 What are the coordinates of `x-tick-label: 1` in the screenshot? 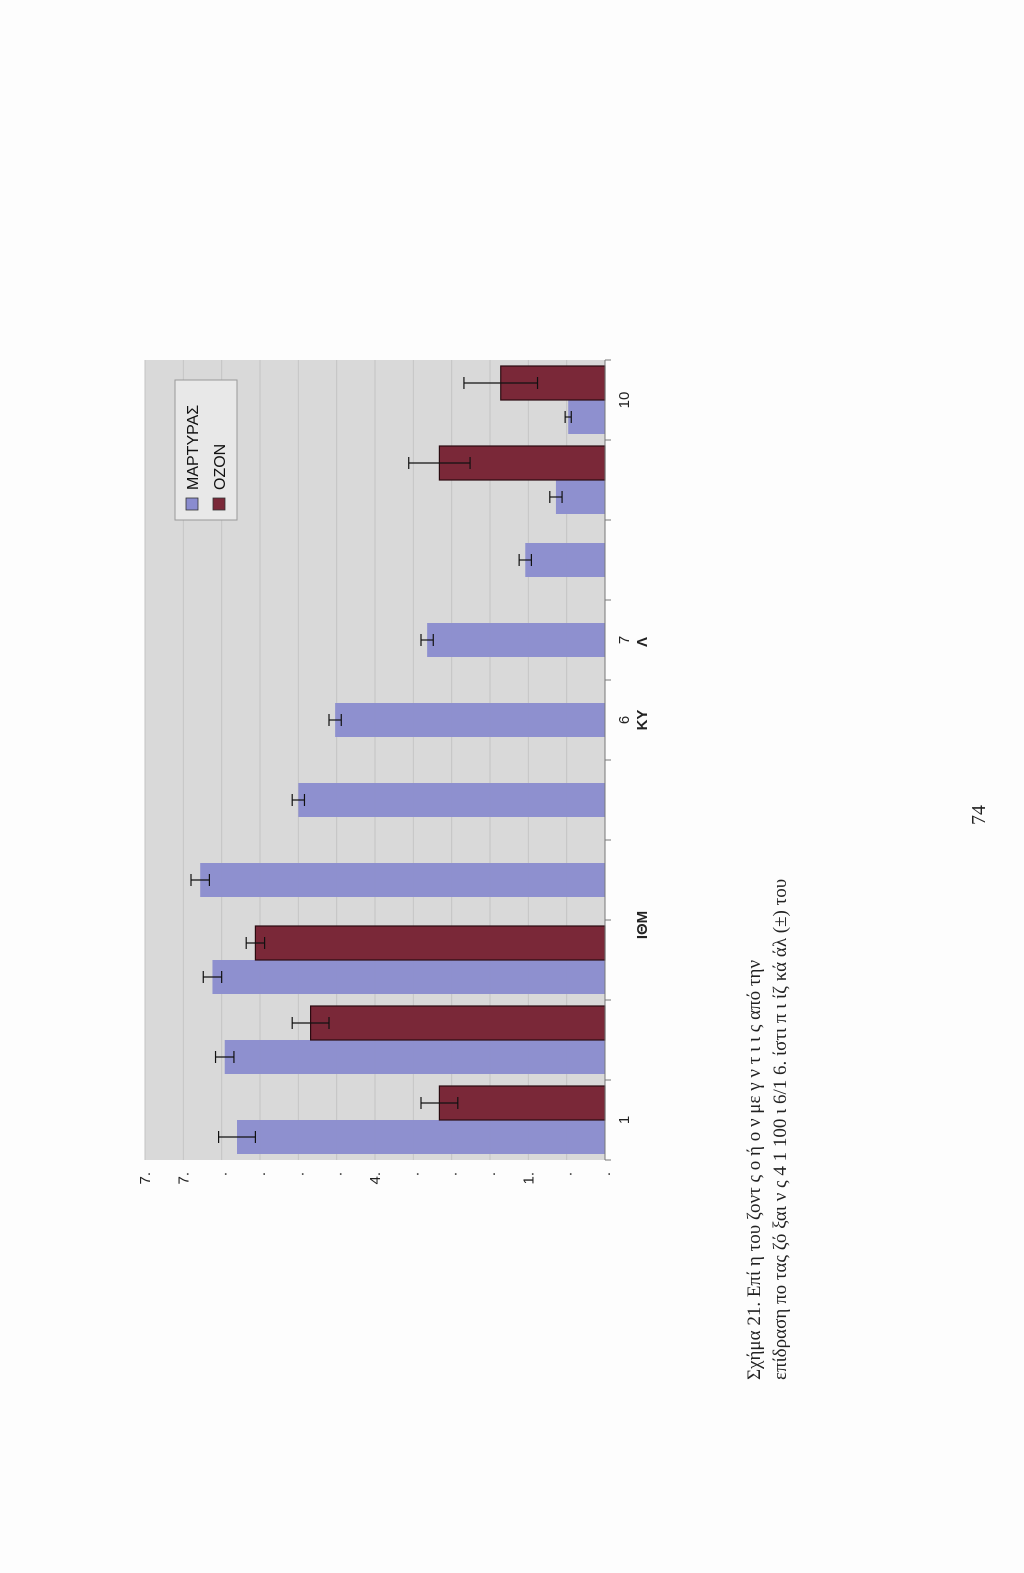 It's located at (624, 1120).